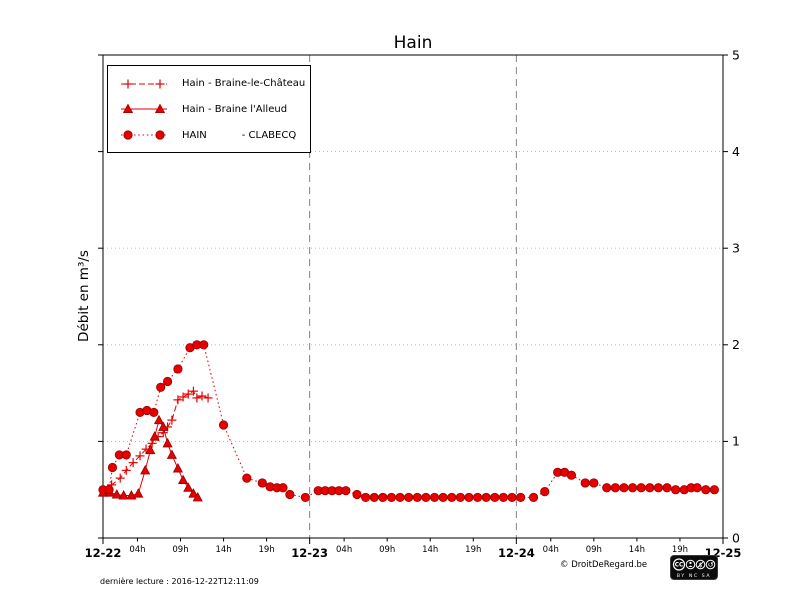 The height and width of the screenshot is (600, 800). I want to click on legend-item-braine-l-alleud: Hain - Braine l'Alleud, so click(214, 109).